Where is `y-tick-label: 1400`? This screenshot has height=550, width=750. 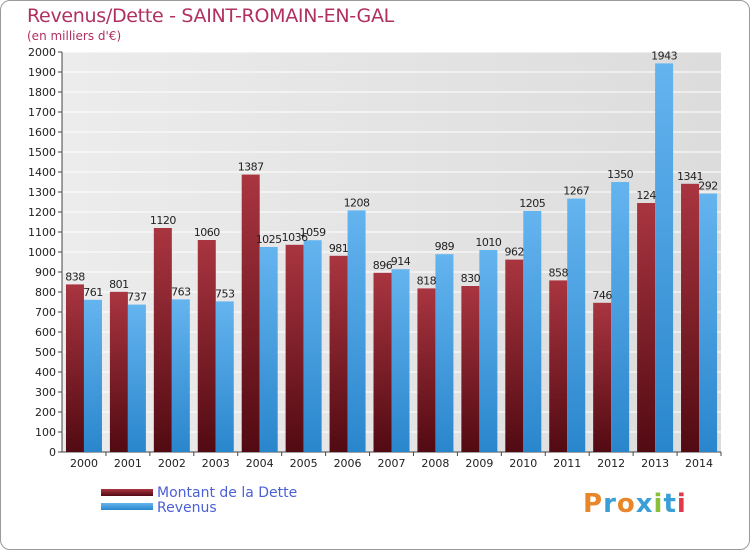 y-tick-label: 1400 is located at coordinates (42, 172).